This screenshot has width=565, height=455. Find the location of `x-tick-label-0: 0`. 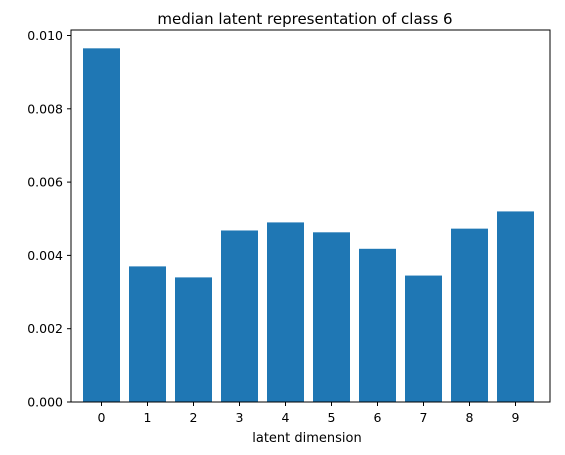

x-tick-label-0: 0 is located at coordinates (102, 417).